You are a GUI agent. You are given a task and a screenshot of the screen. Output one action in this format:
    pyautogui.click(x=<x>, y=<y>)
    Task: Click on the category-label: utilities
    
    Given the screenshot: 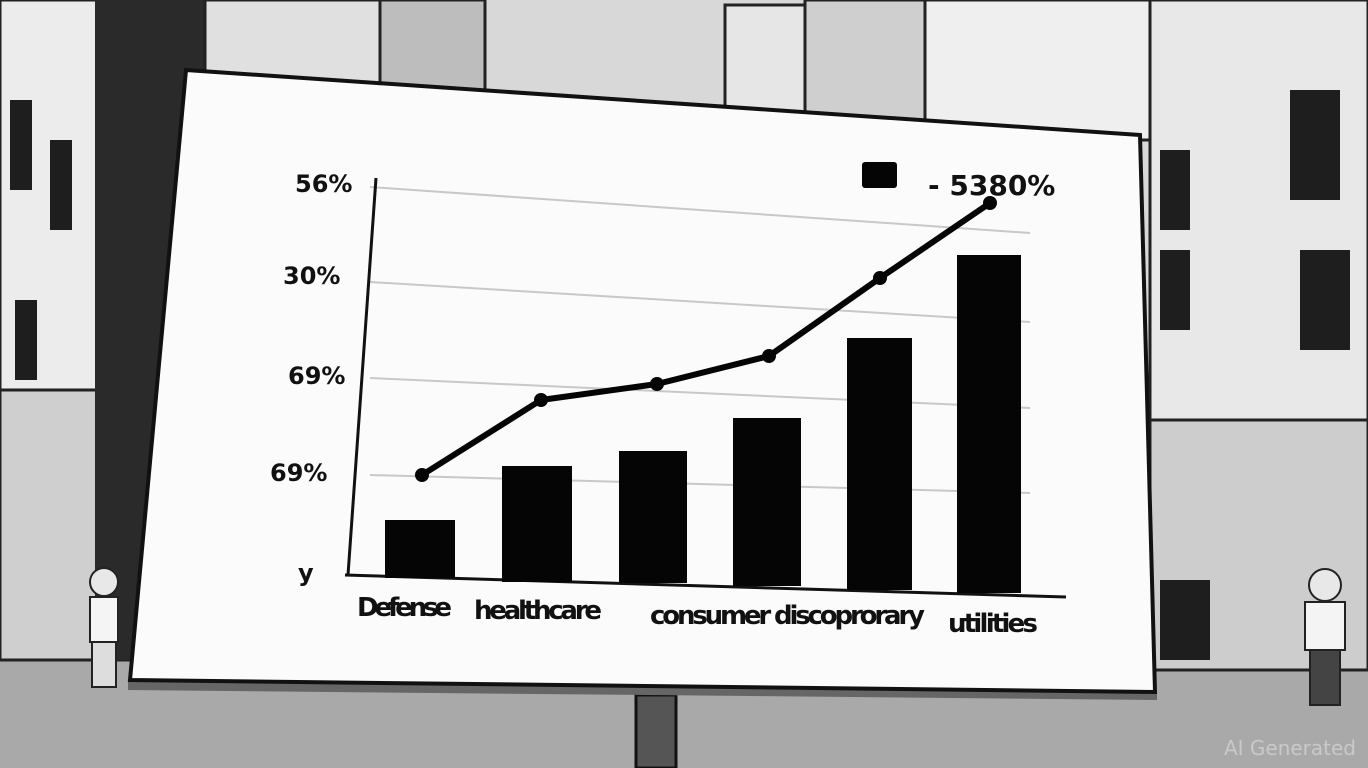 What is the action you would take?
    pyautogui.click(x=993, y=624)
    